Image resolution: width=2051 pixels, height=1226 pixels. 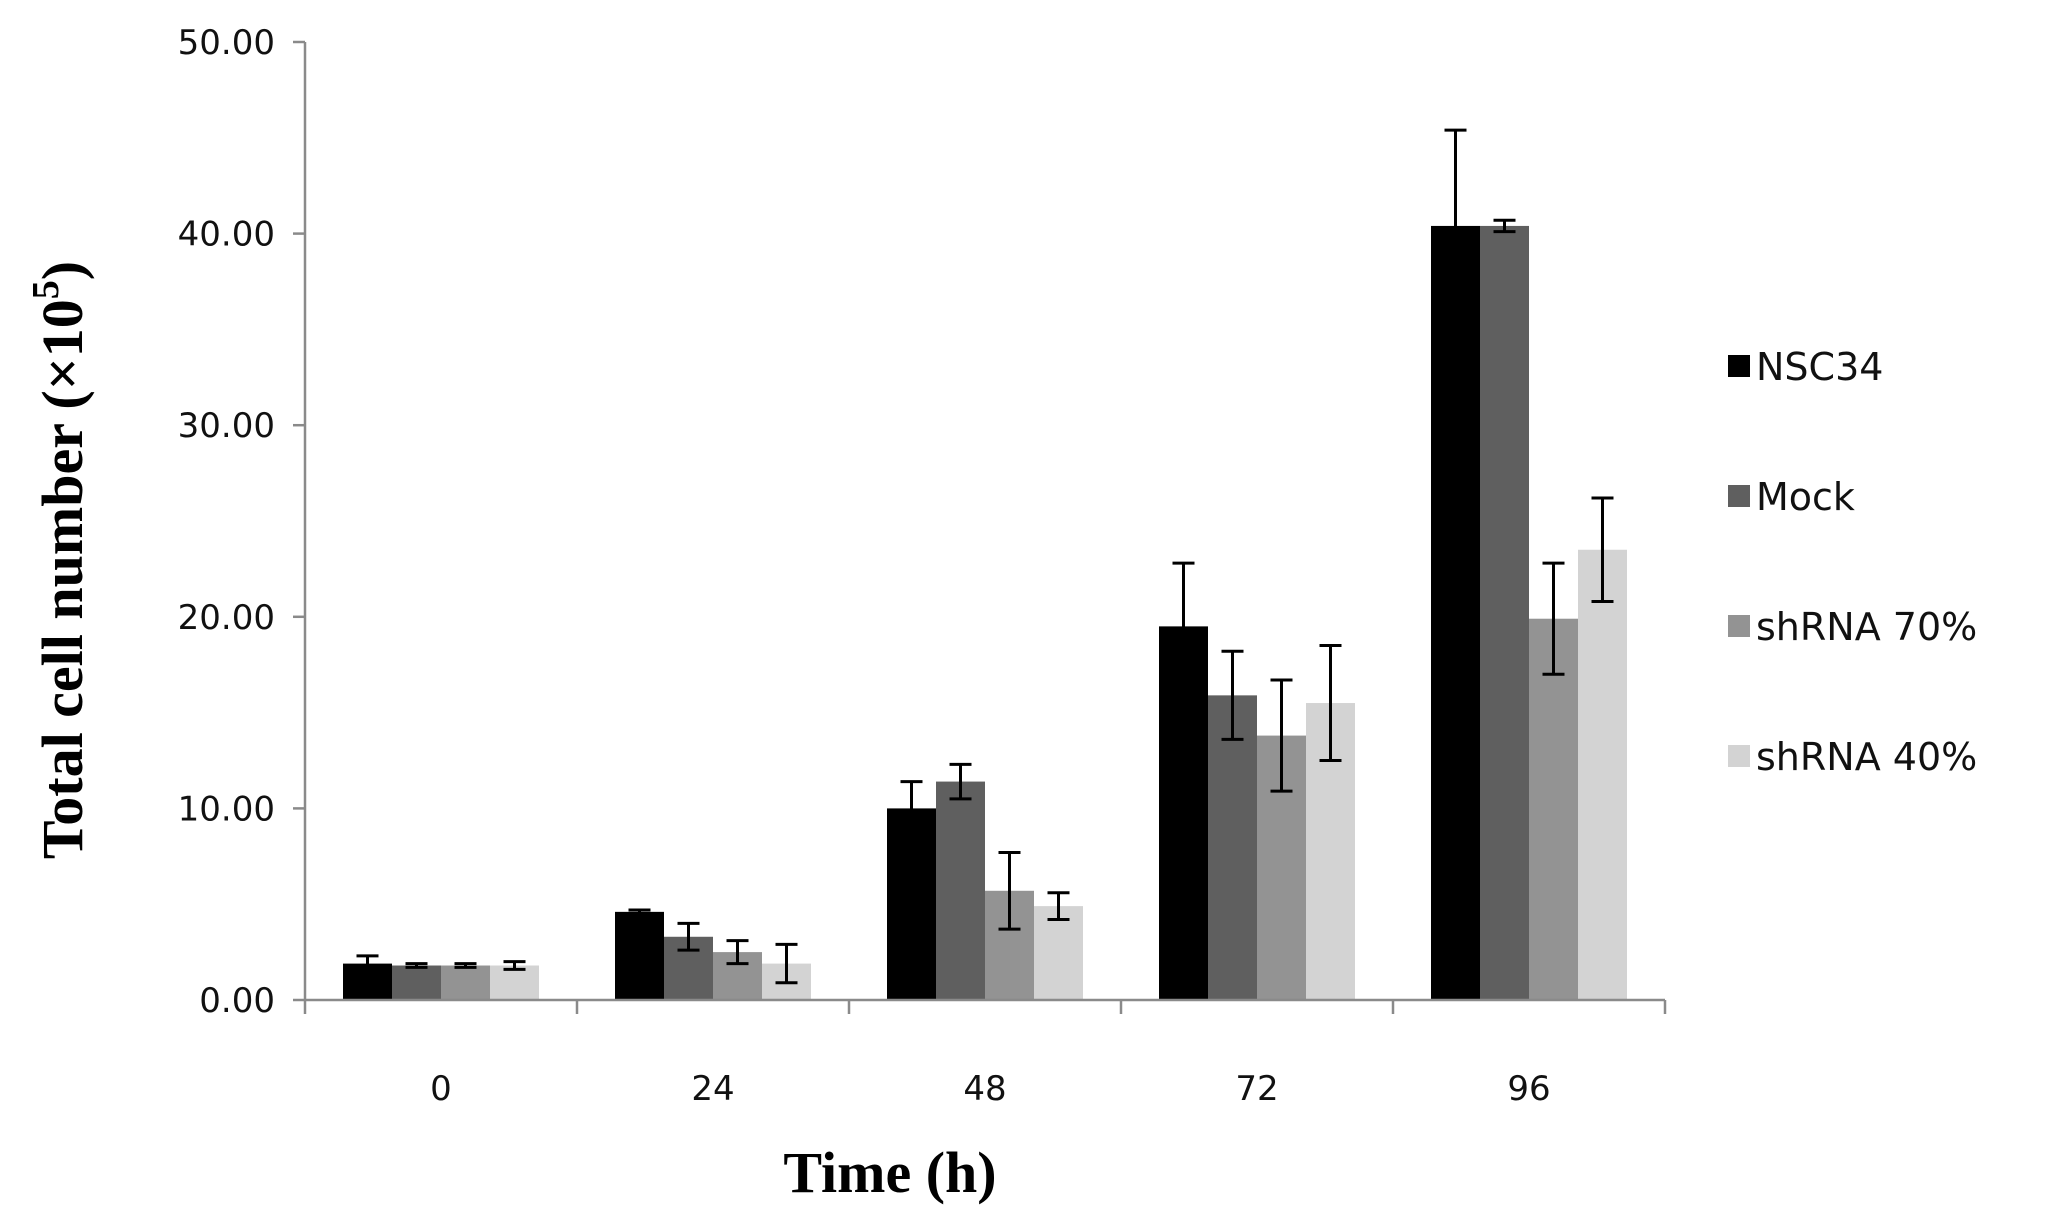 I want to click on y-axis-title: Total cell number (×105), so click(x=60, y=560).